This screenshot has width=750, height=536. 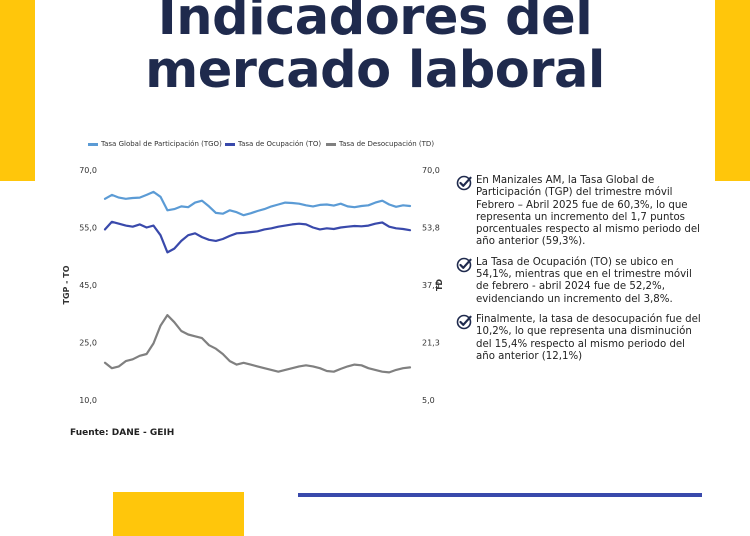 I want to click on yellow-accent-bottom, so click(x=178, y=514).